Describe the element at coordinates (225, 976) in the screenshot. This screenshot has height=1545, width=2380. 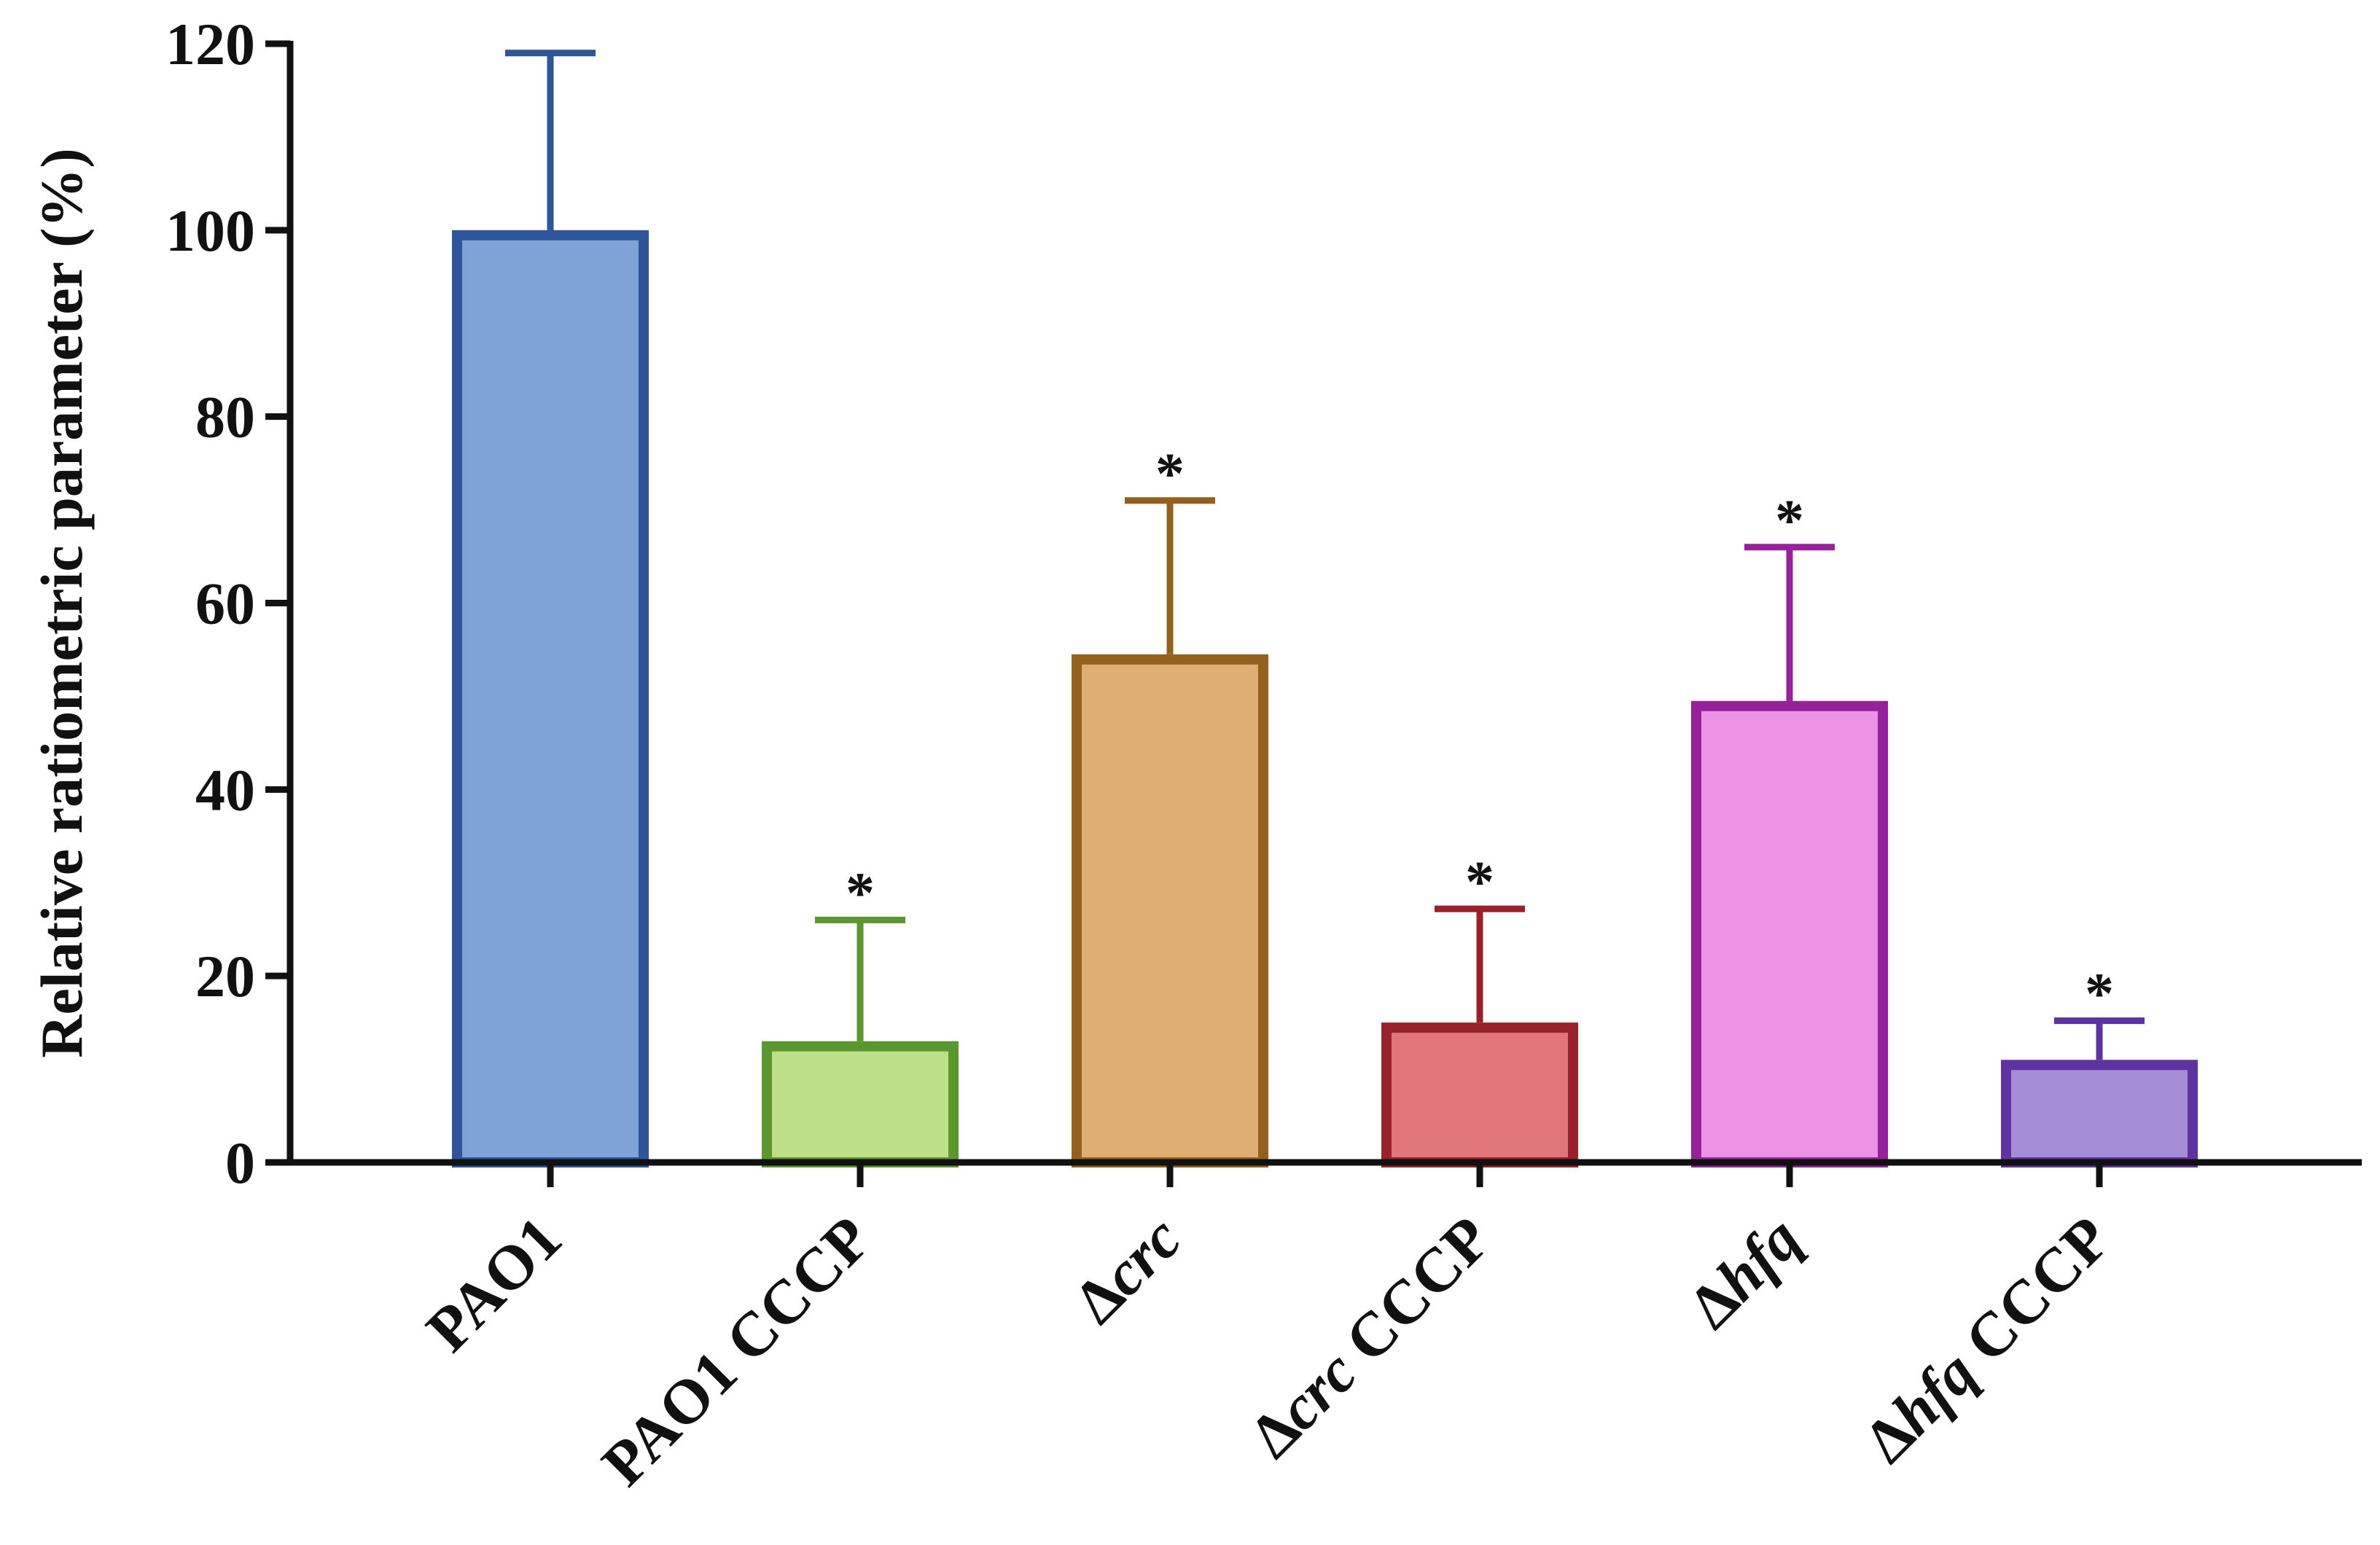
I see `y-tick-label: 20` at that location.